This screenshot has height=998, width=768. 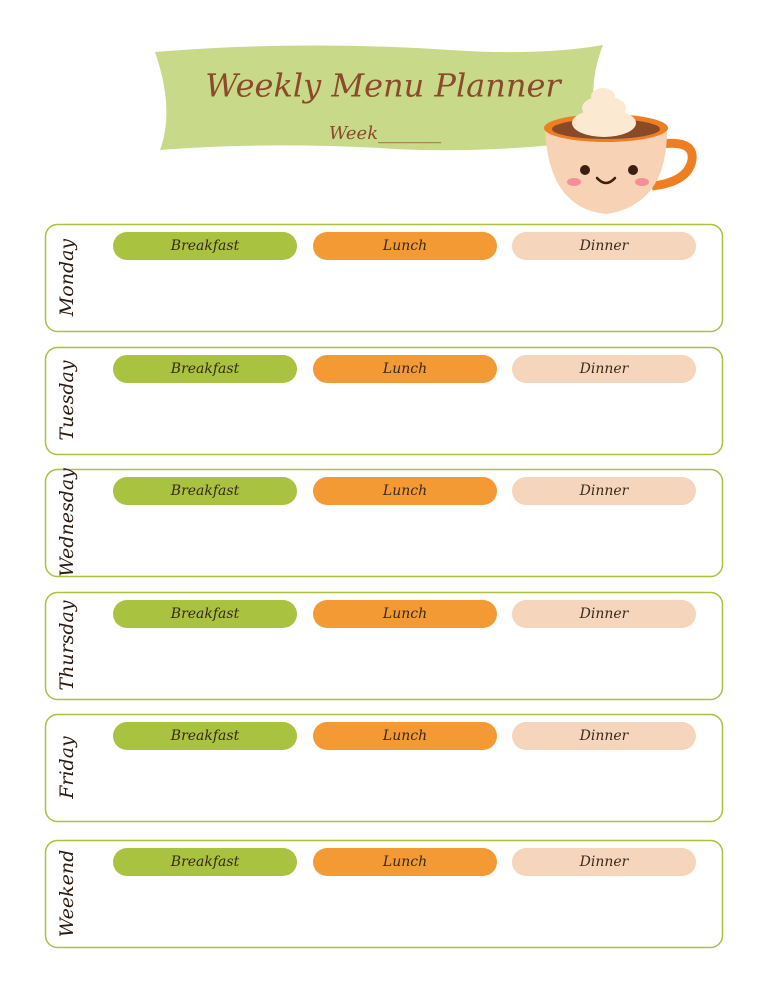 I want to click on day-label: Wednesday, so click(x=67, y=522).